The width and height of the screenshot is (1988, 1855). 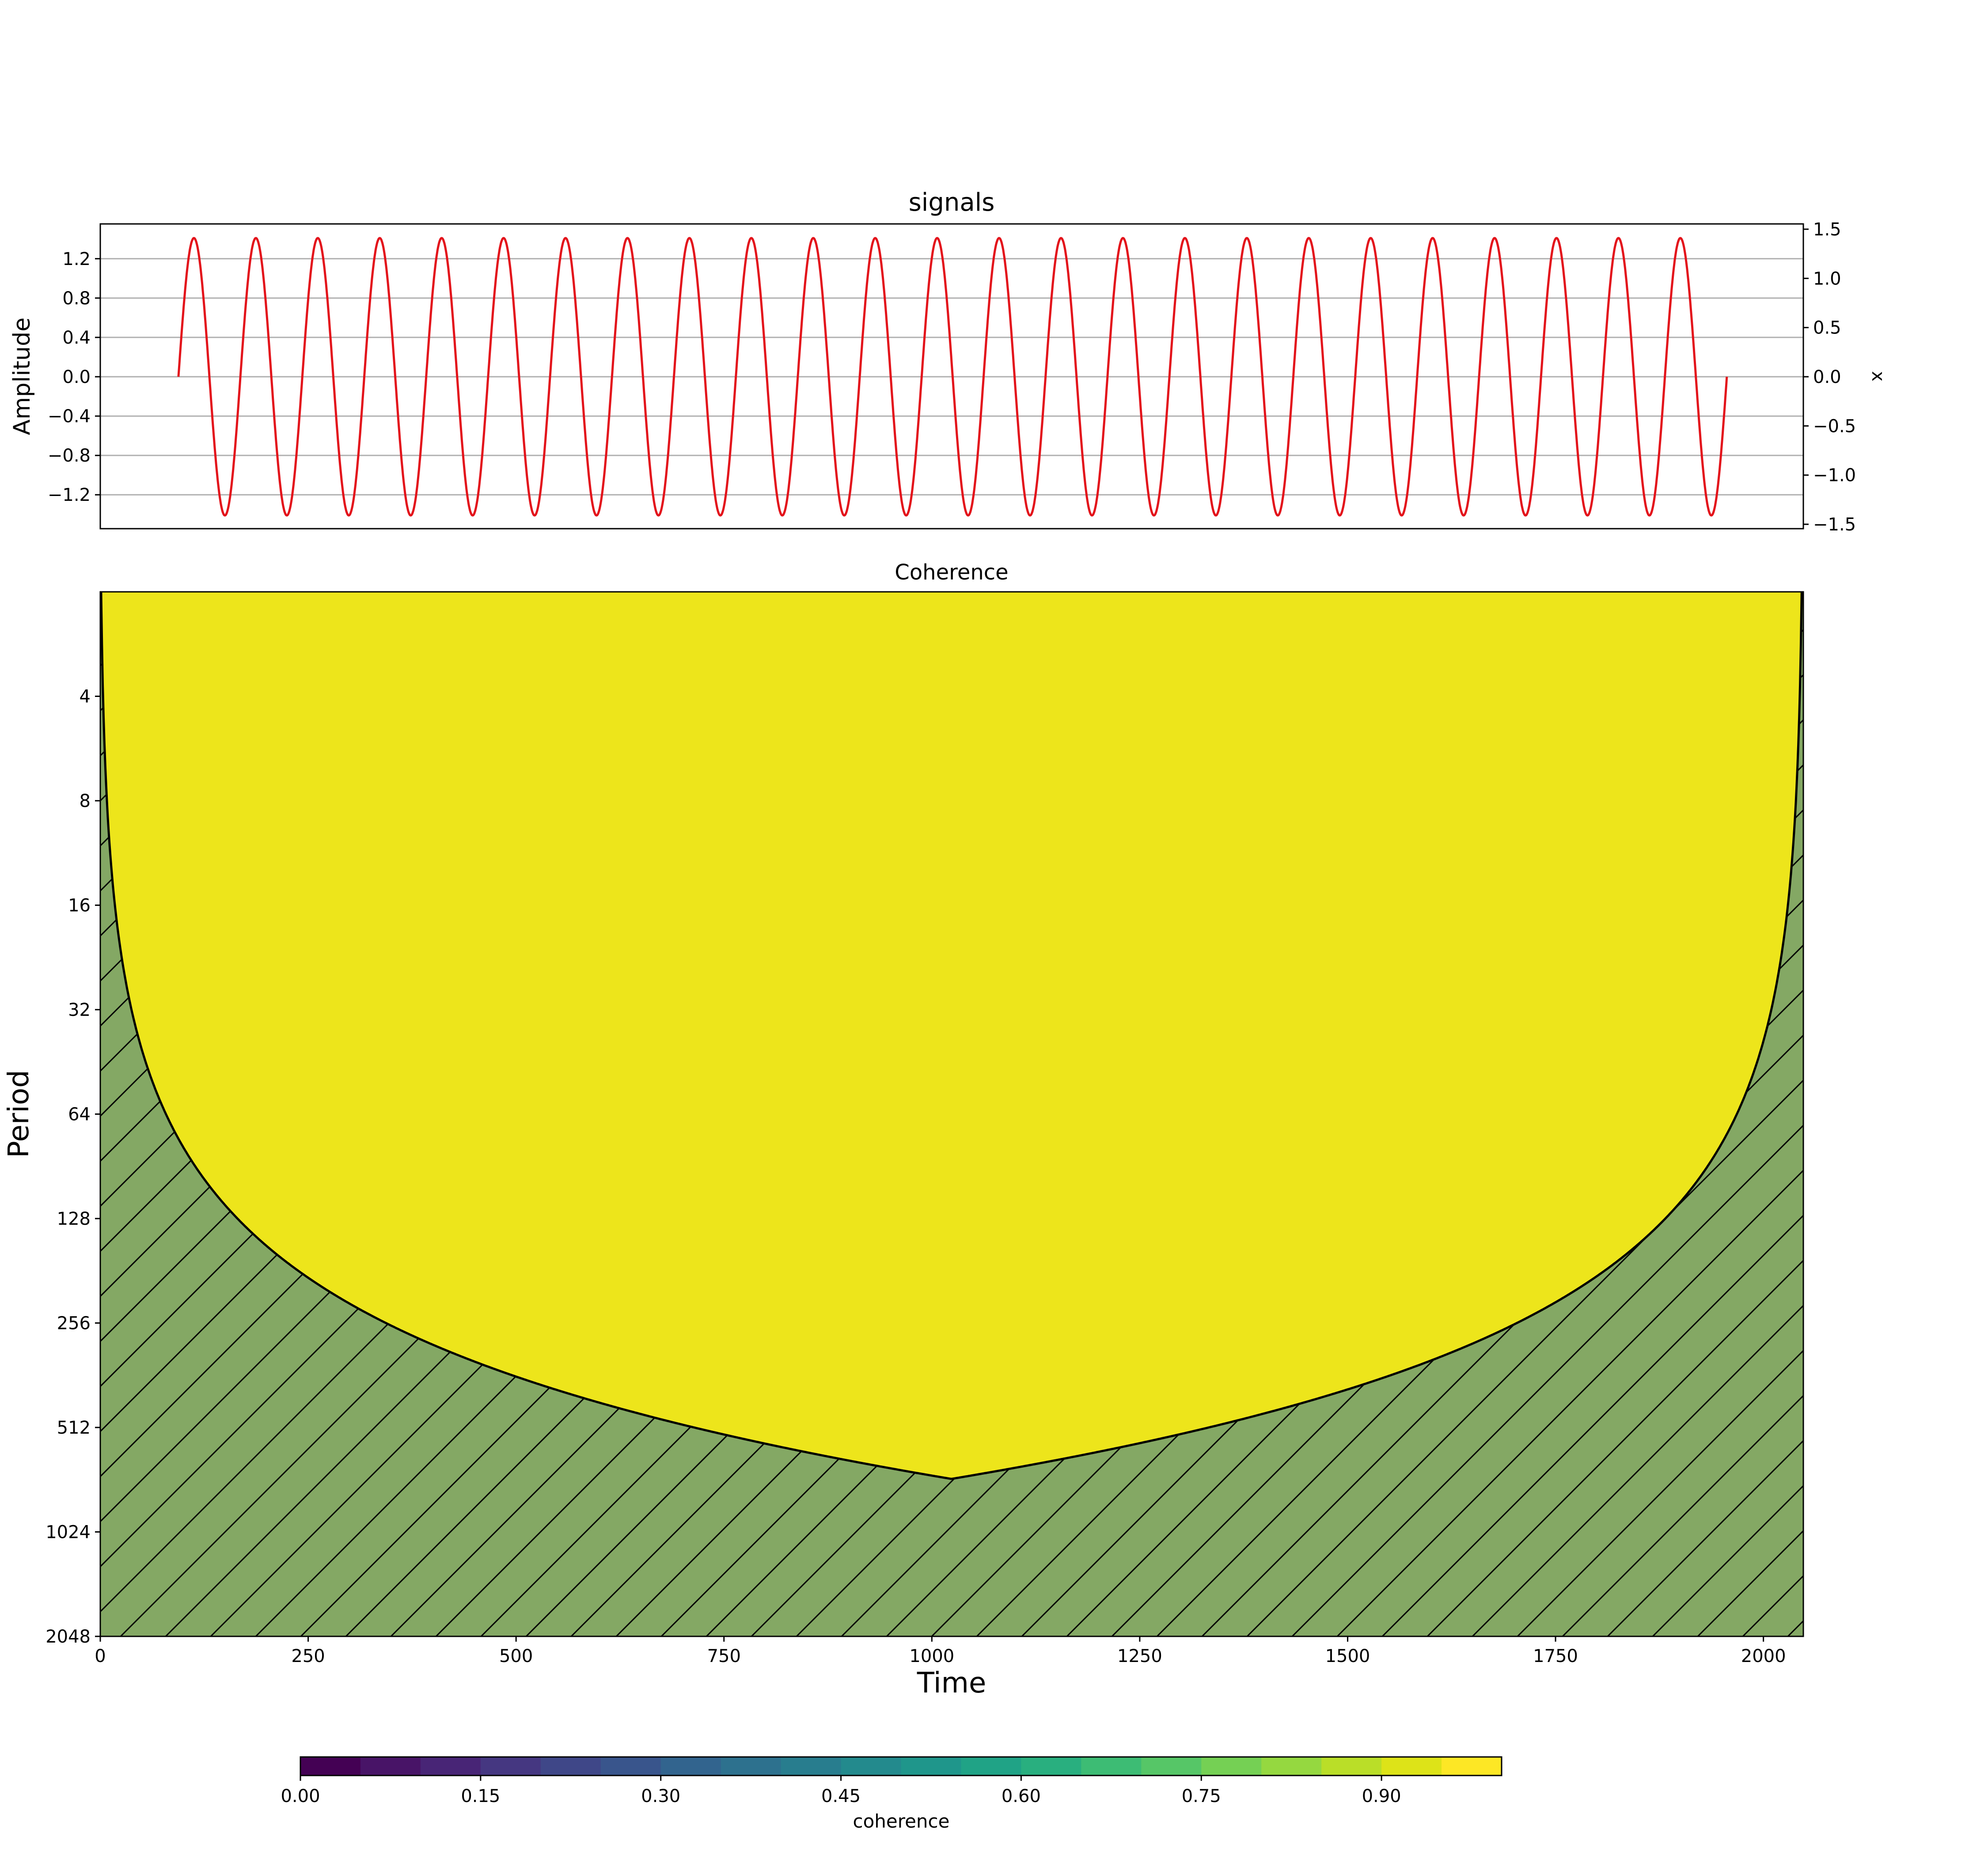 I want to click on period-tick-label: 4, so click(x=85, y=697).